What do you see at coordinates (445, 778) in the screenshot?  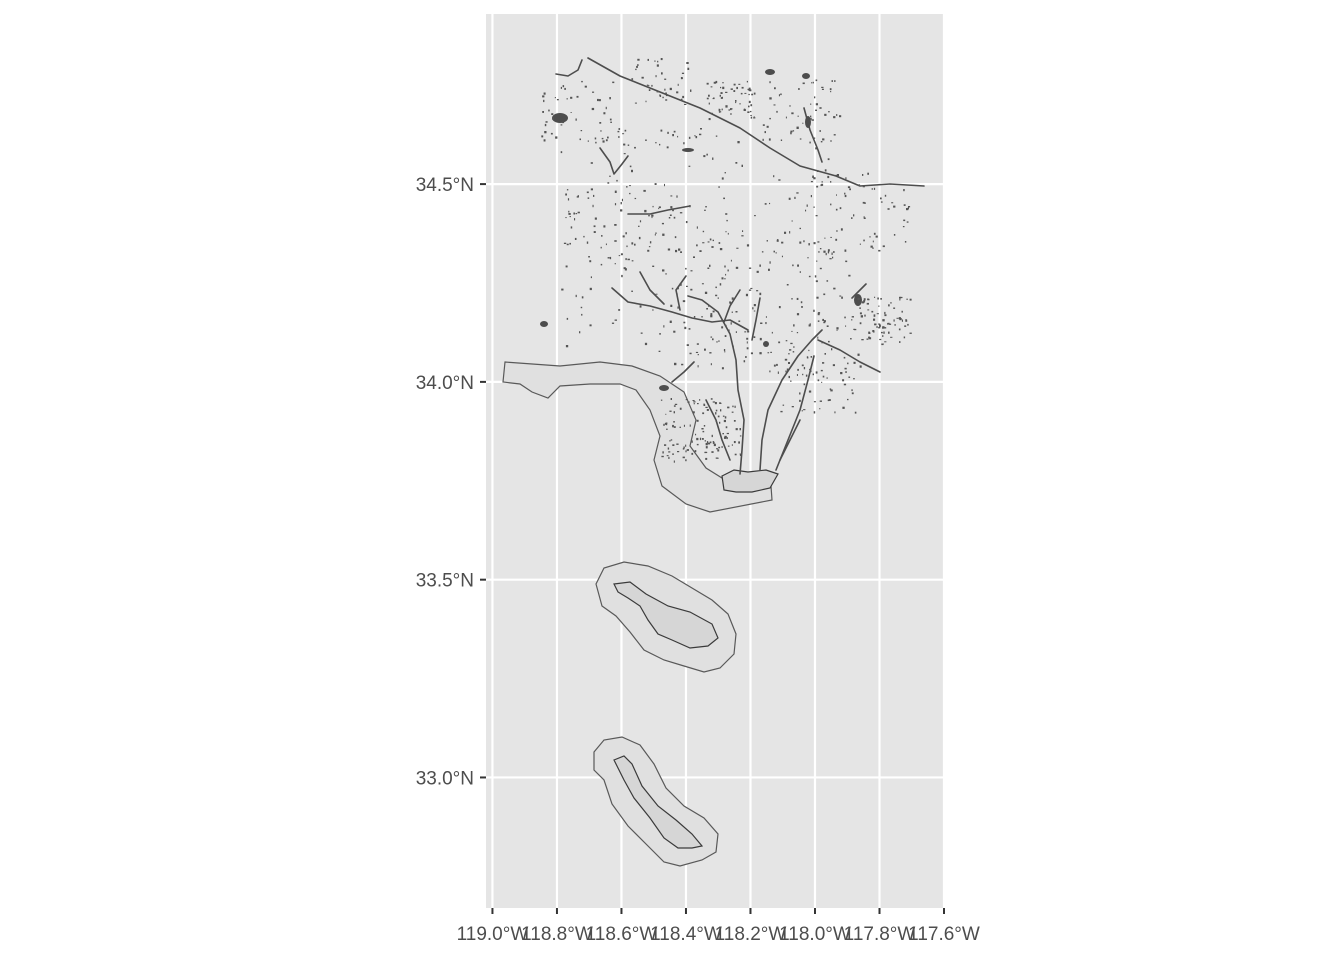 I see `y-tick-label: 33.0°N` at bounding box center [445, 778].